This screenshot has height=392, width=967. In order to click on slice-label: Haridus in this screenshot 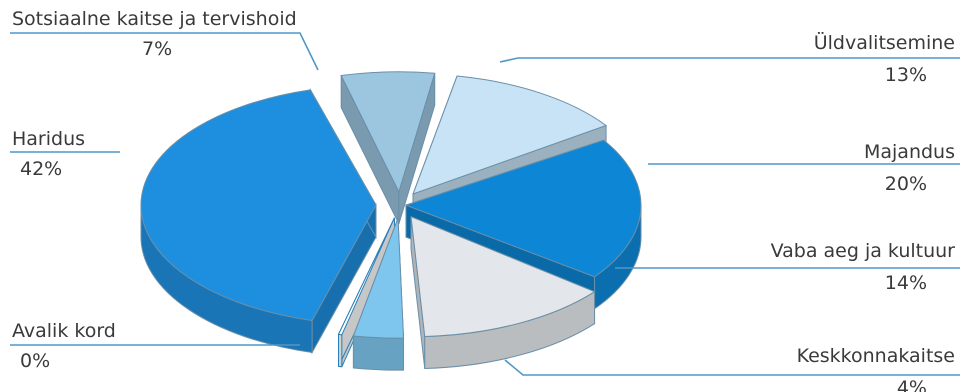, I will do `click(49, 139)`.